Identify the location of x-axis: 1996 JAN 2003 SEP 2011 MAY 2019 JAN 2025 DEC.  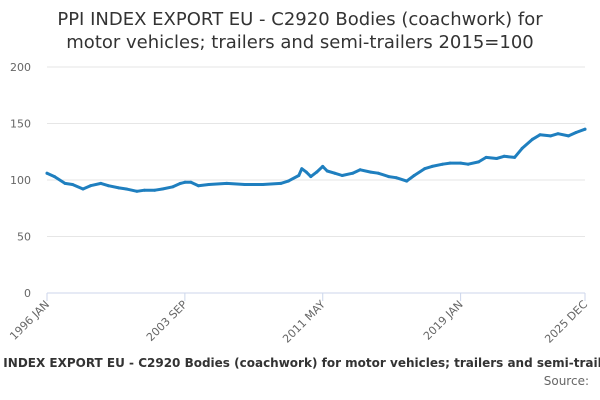
(298, 319).